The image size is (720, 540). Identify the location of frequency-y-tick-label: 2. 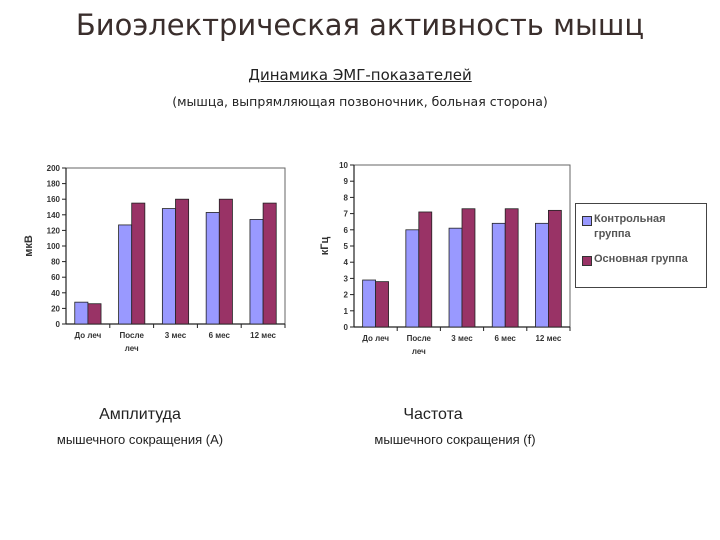
(346, 295).